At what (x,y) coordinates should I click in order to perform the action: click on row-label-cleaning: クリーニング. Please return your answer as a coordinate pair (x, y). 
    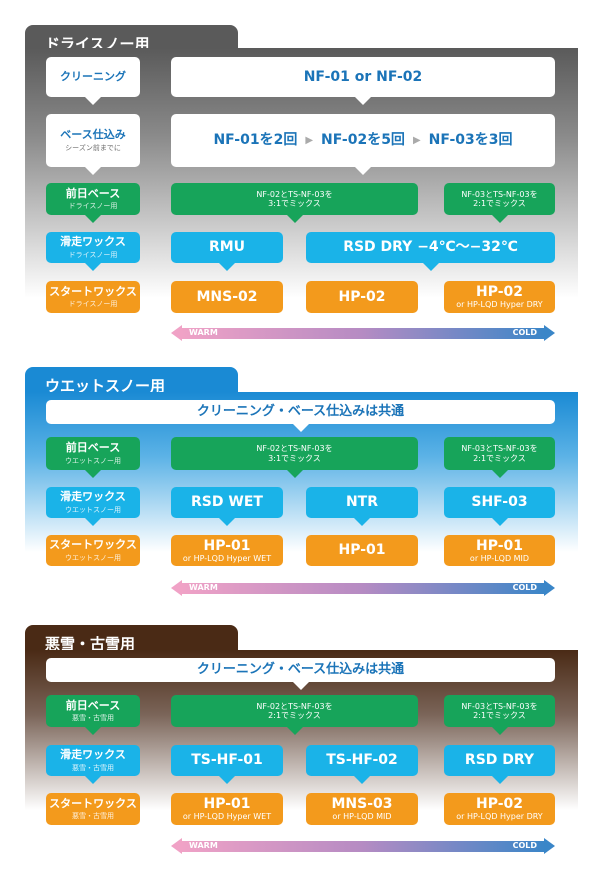
    Looking at the image, I should click on (93, 81).